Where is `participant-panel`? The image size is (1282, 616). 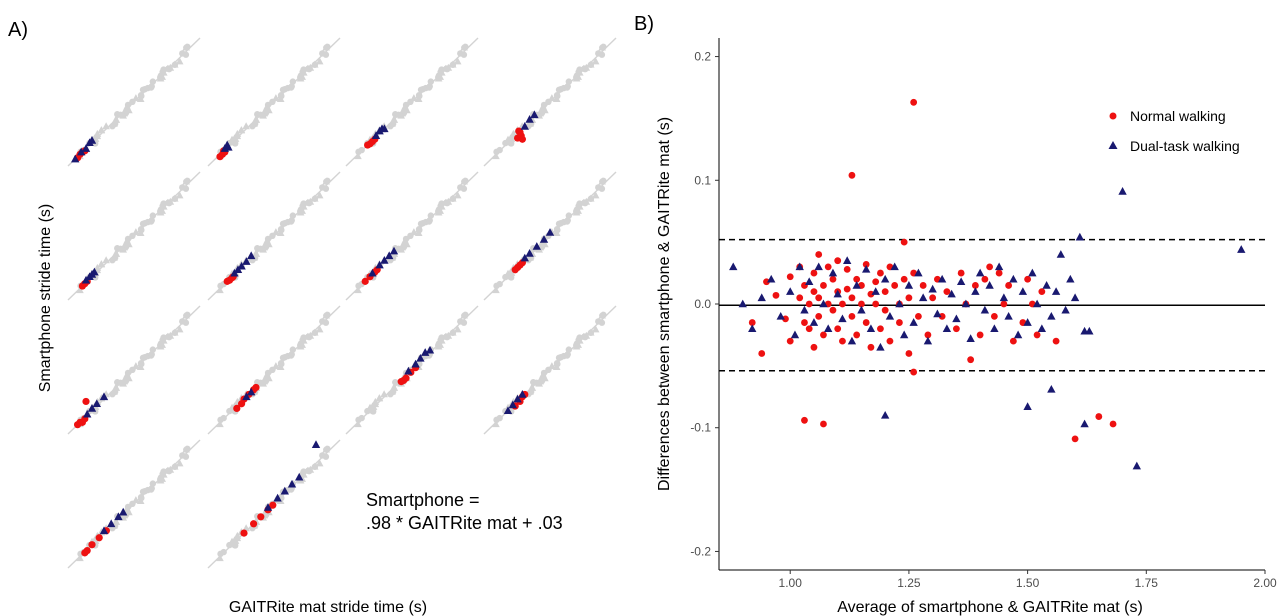 participant-panel is located at coordinates (550, 370).